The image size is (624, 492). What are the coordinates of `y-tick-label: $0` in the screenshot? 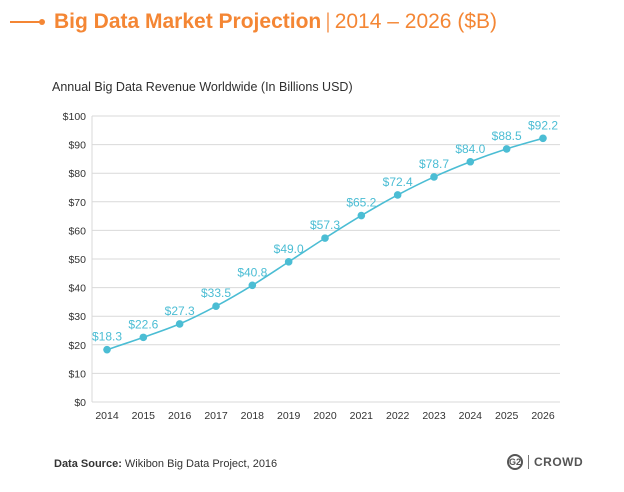 It's located at (80, 403).